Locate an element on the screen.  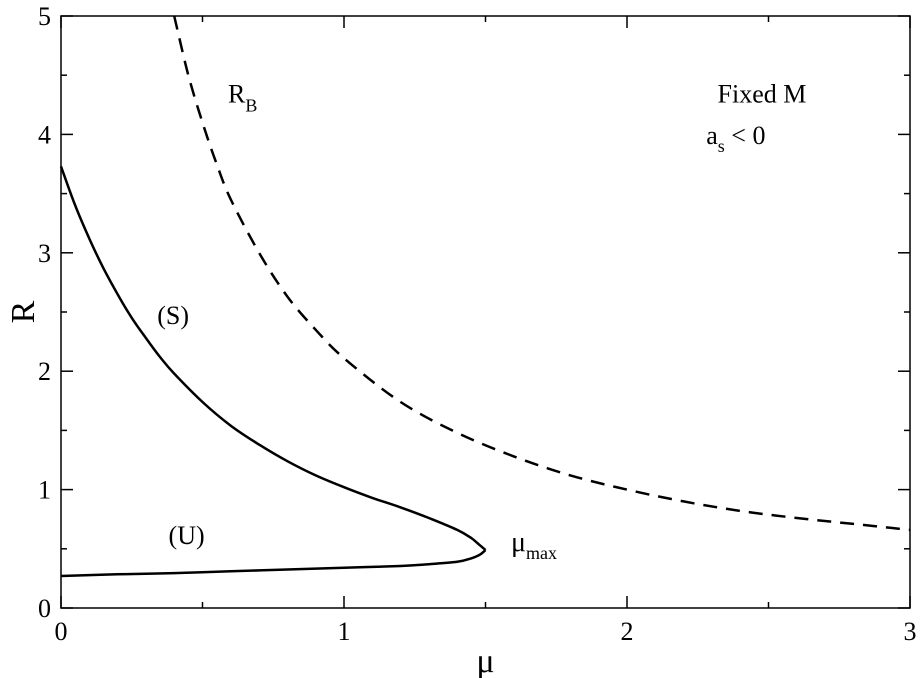
x-tick-label: 0 is located at coordinates (61, 631).